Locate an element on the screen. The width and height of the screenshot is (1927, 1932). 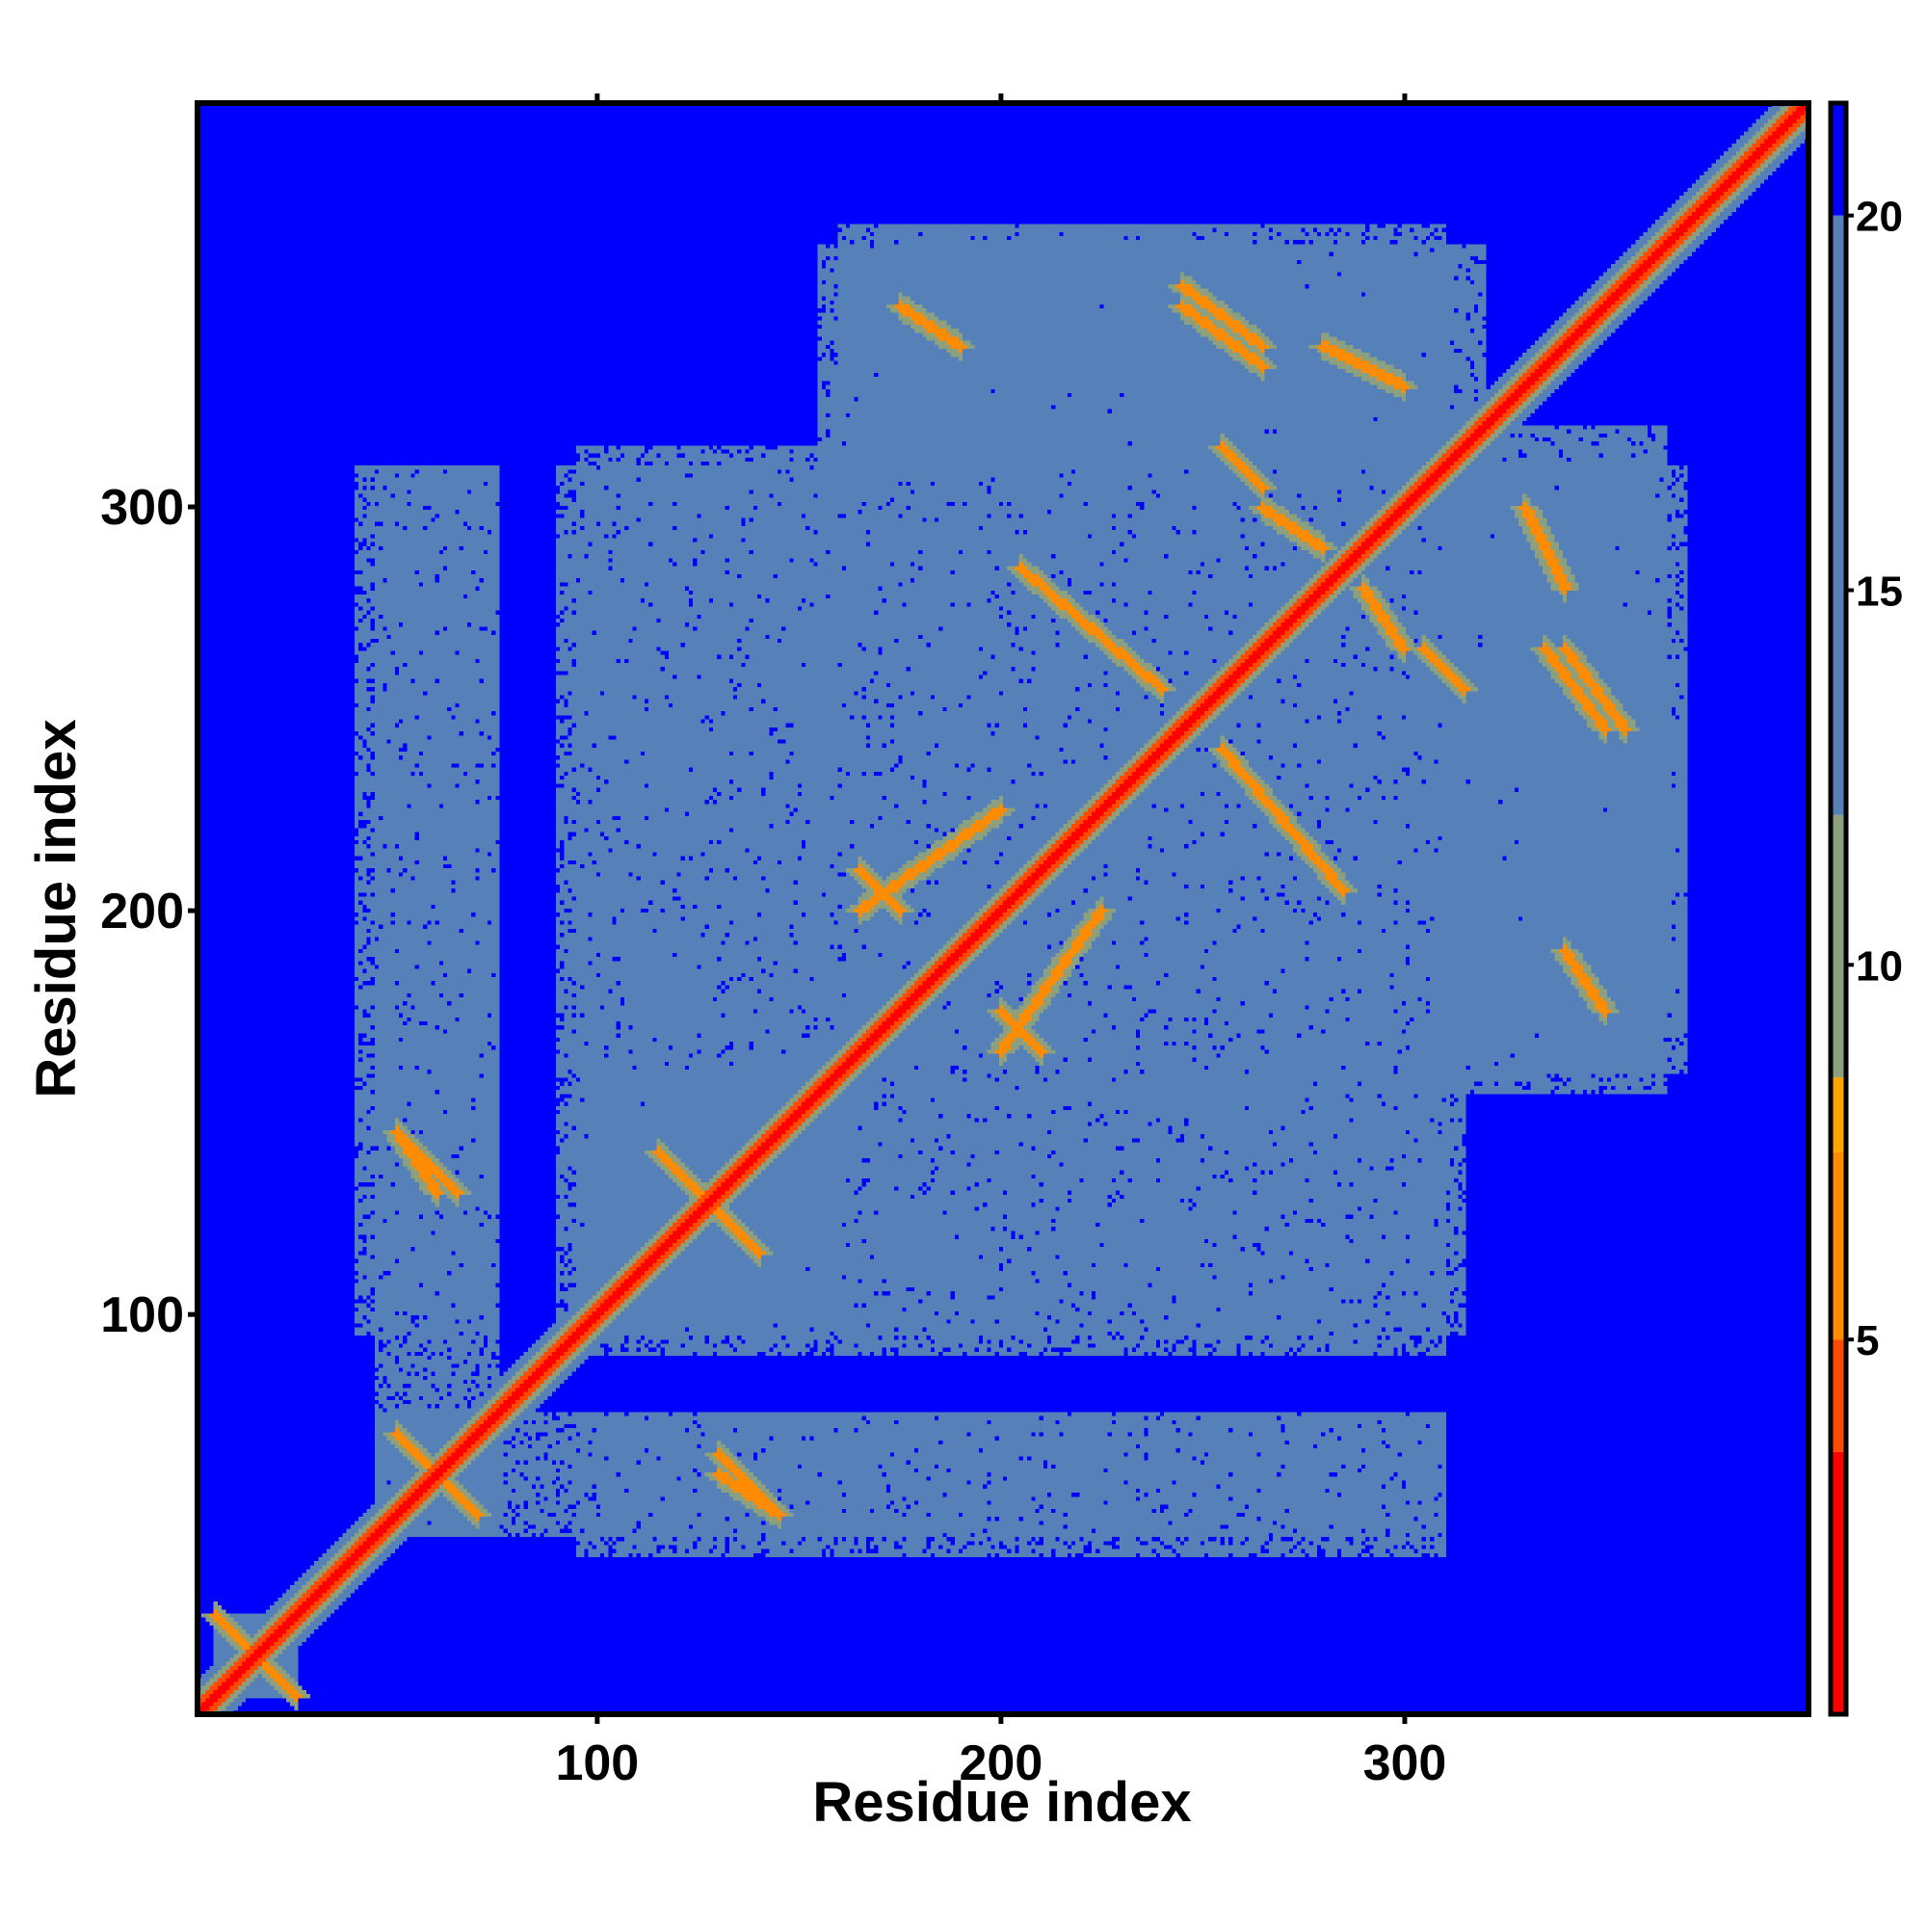
x-tick-label: 200 is located at coordinates (1001, 1763).